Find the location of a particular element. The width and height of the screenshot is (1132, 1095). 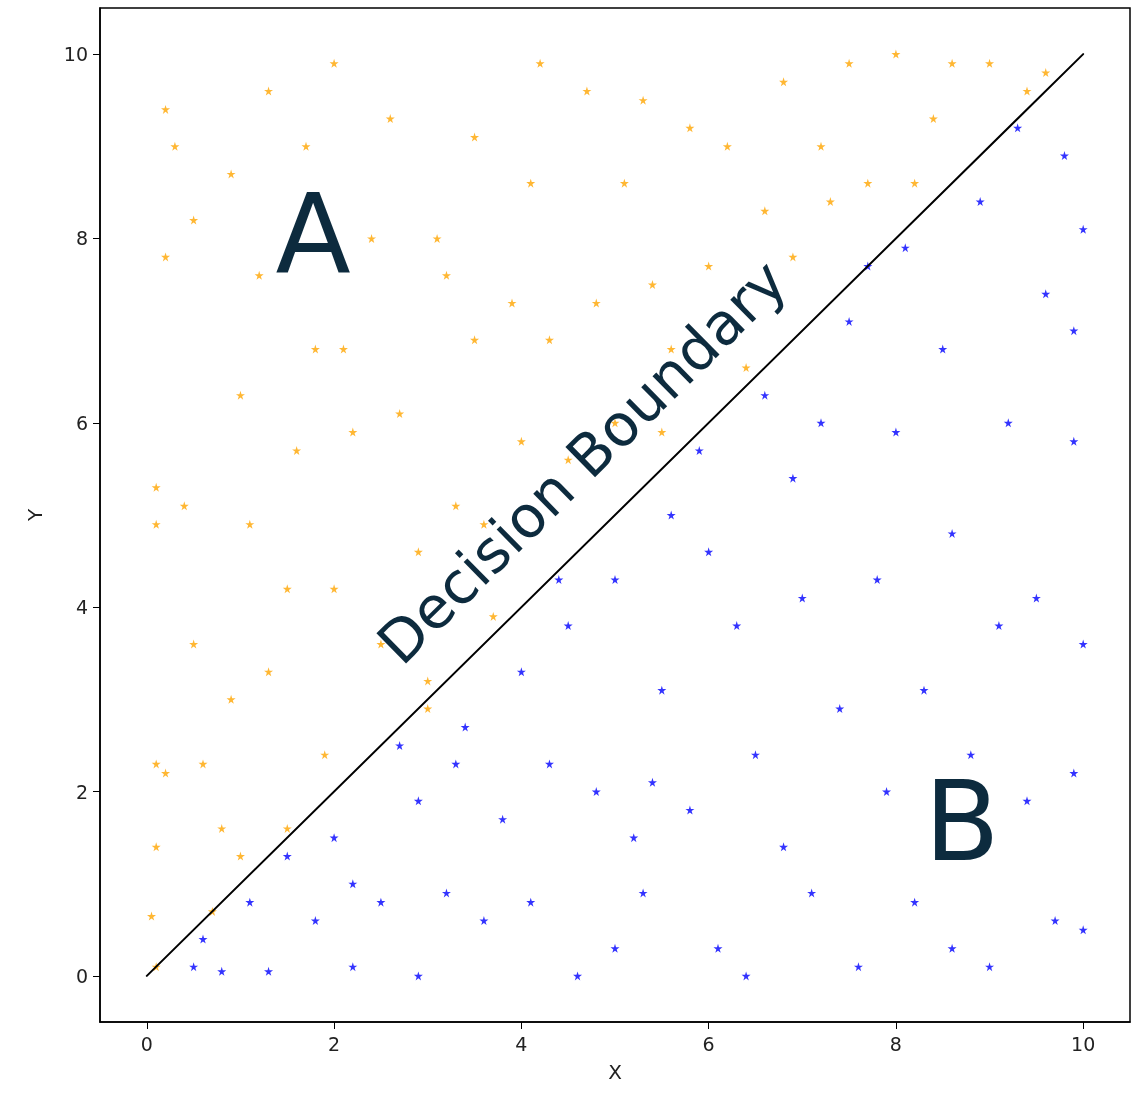

y-tick-label: 10 is located at coordinates (75, 54).